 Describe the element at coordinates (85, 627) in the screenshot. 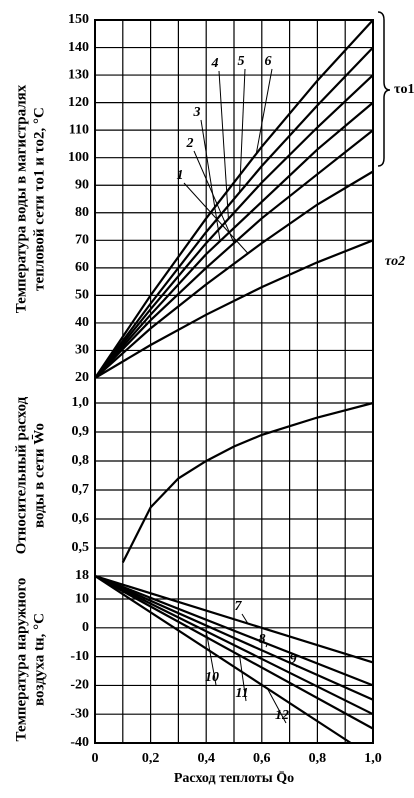

I see `y-tick-label: 0` at that location.